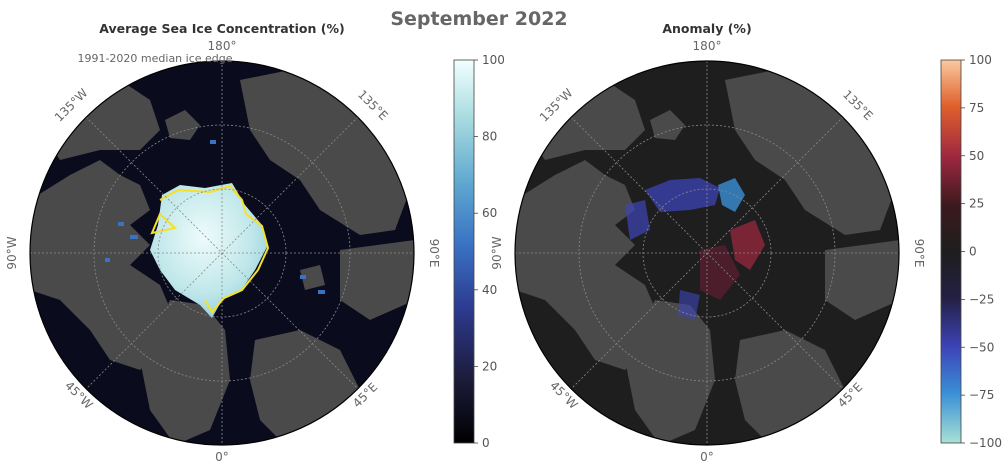 The image size is (1007, 473). I want to click on concentration-panel-title: Average Sea Ice Concentration (%), so click(221, 28).